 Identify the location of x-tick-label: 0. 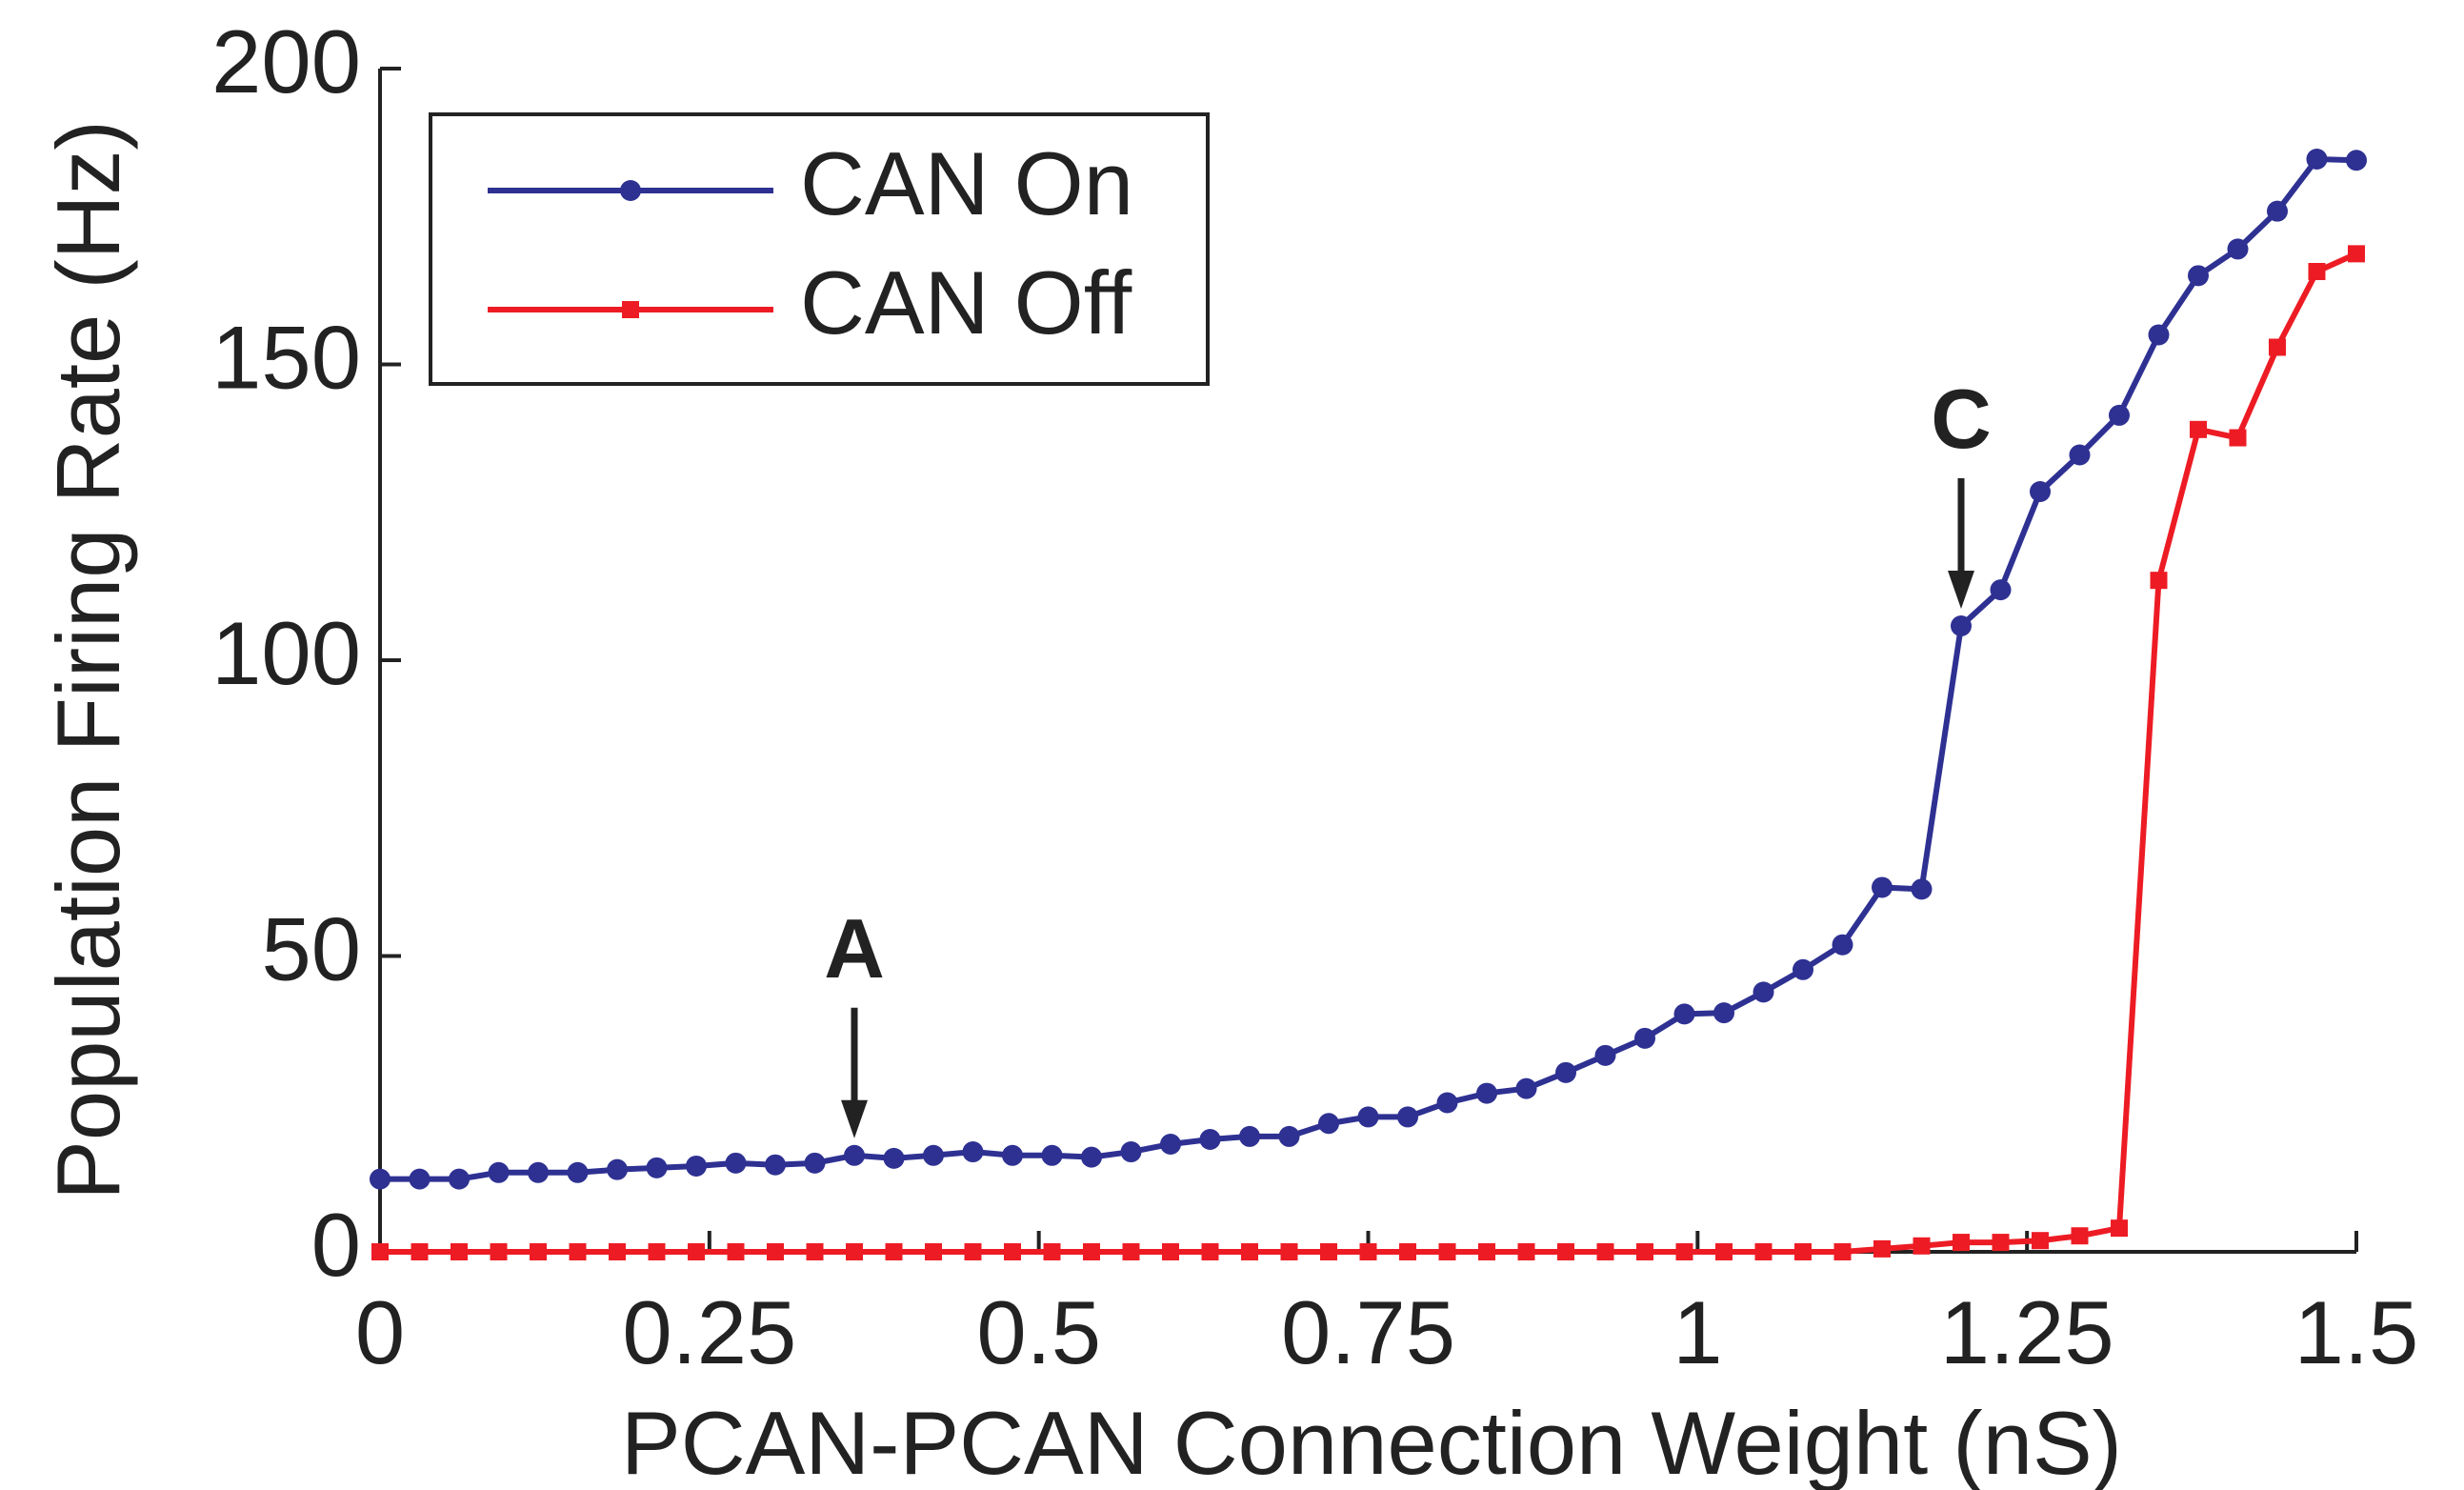
(380, 1332).